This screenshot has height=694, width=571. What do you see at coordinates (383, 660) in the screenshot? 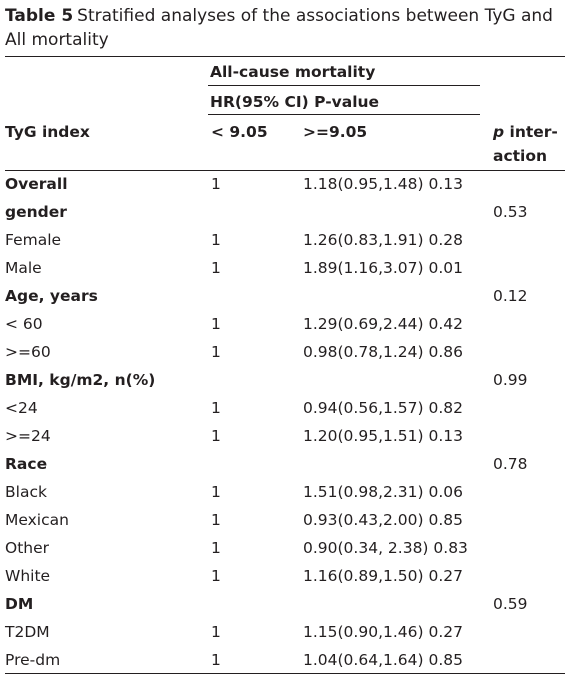
I see `row-hr-high: 1.04(0.64,1.64) 0.85` at bounding box center [383, 660].